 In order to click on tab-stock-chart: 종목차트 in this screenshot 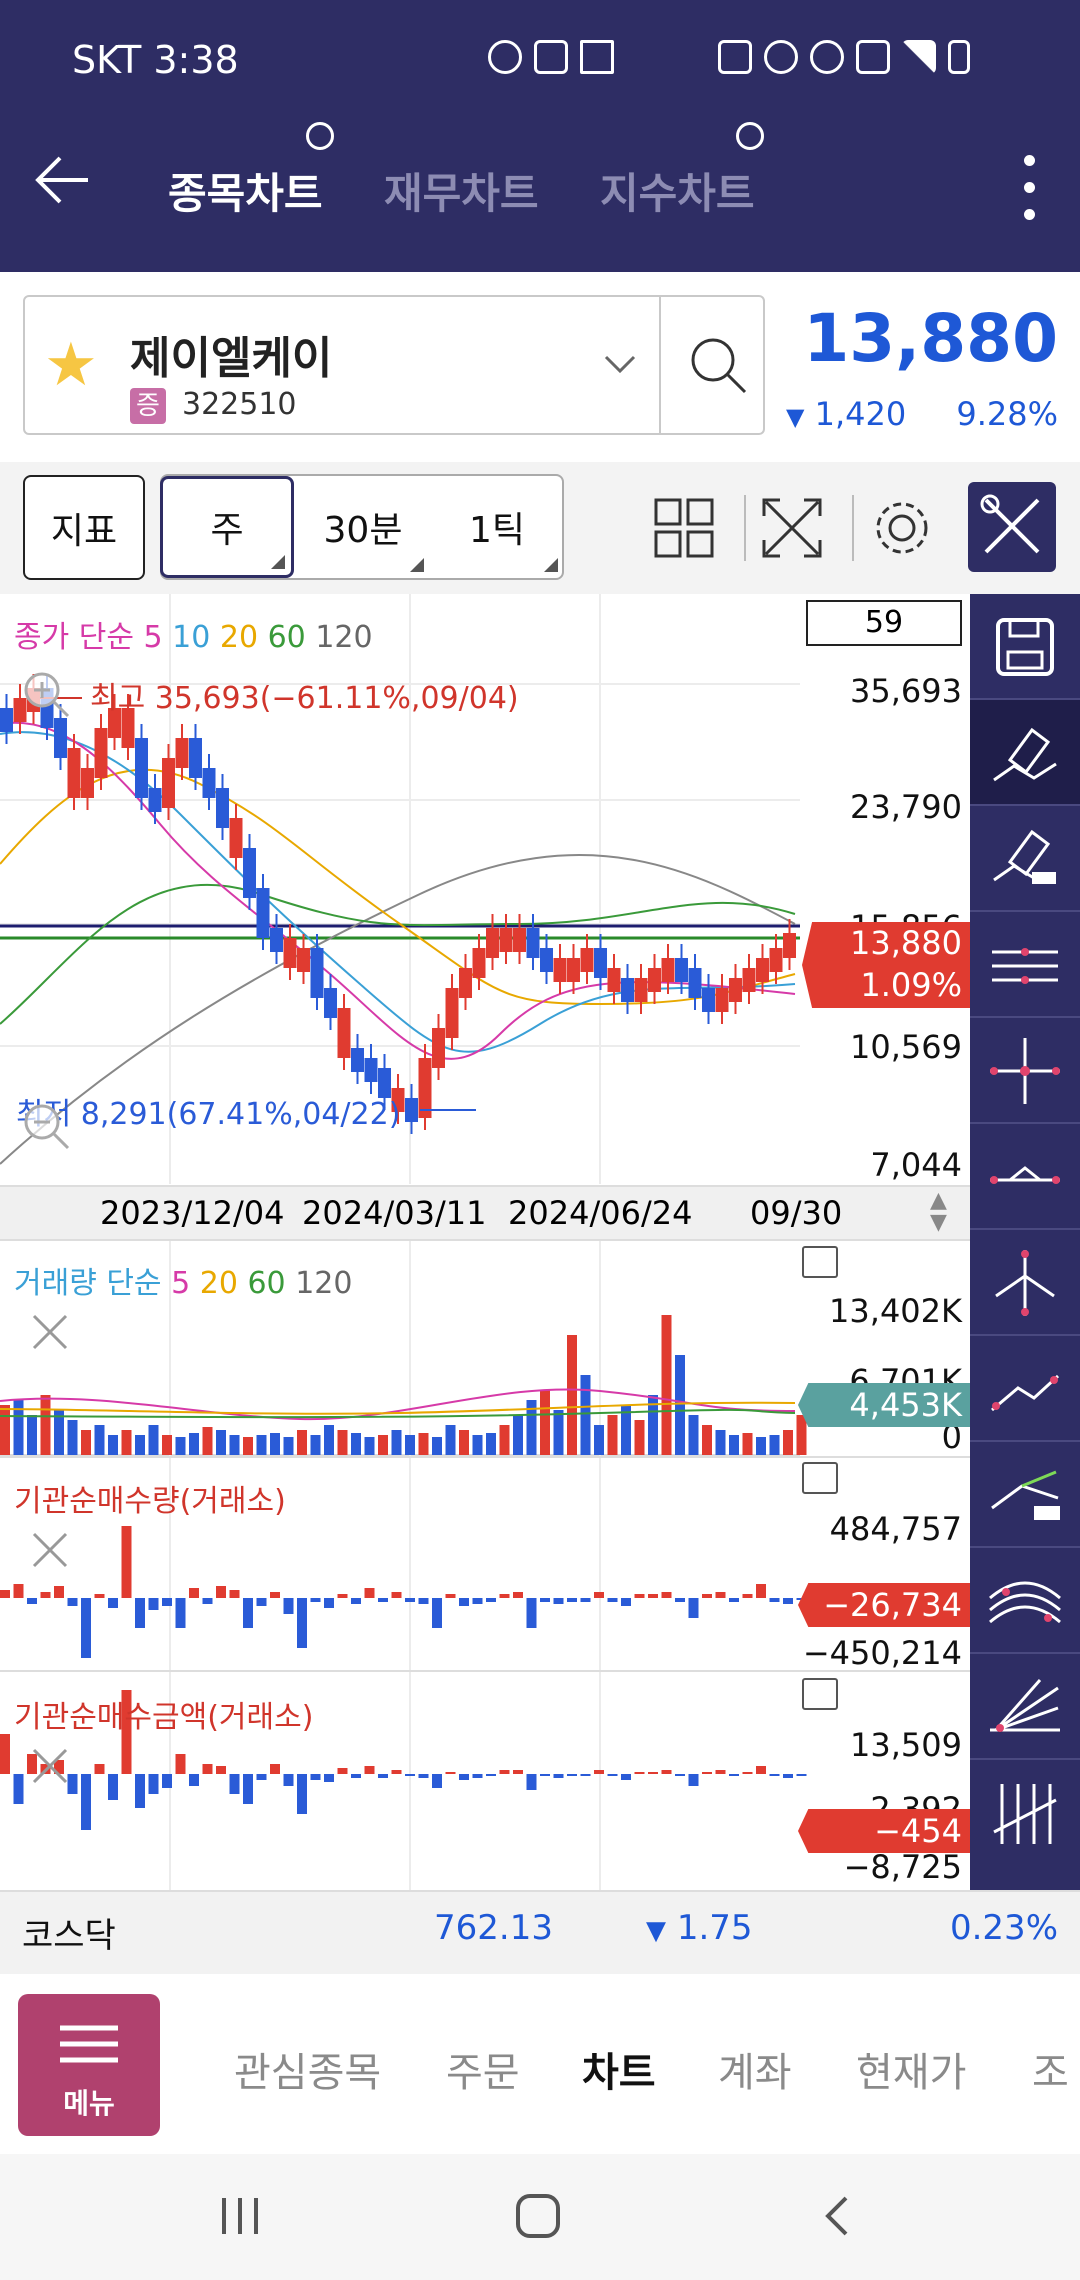, I will do `click(245, 193)`.